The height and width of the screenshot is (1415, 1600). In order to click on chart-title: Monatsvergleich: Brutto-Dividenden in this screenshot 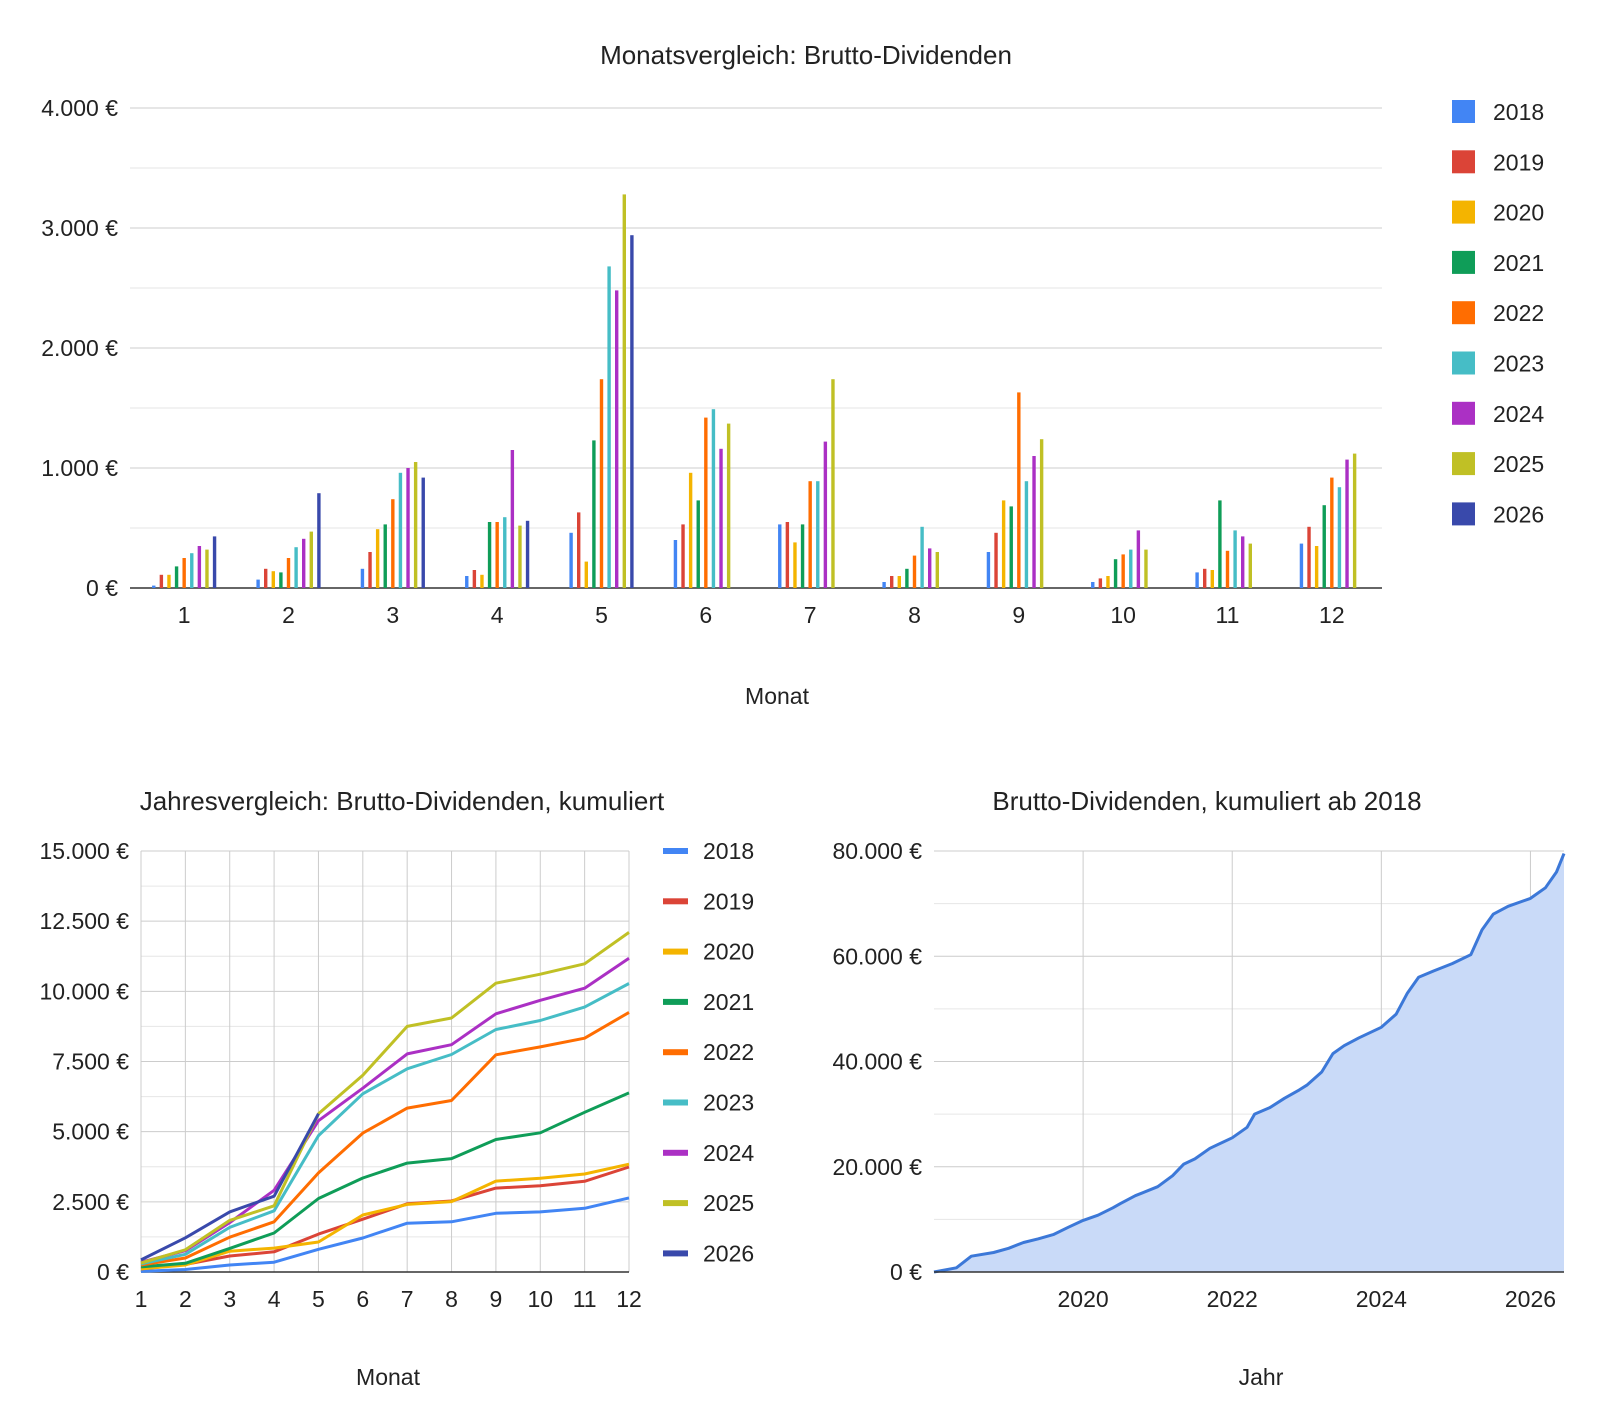, I will do `click(806, 55)`.